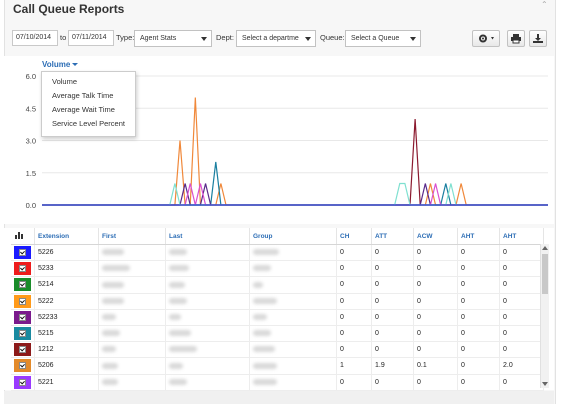  Describe the element at coordinates (392, 236) in the screenshot. I see `col-att: ATT` at that location.